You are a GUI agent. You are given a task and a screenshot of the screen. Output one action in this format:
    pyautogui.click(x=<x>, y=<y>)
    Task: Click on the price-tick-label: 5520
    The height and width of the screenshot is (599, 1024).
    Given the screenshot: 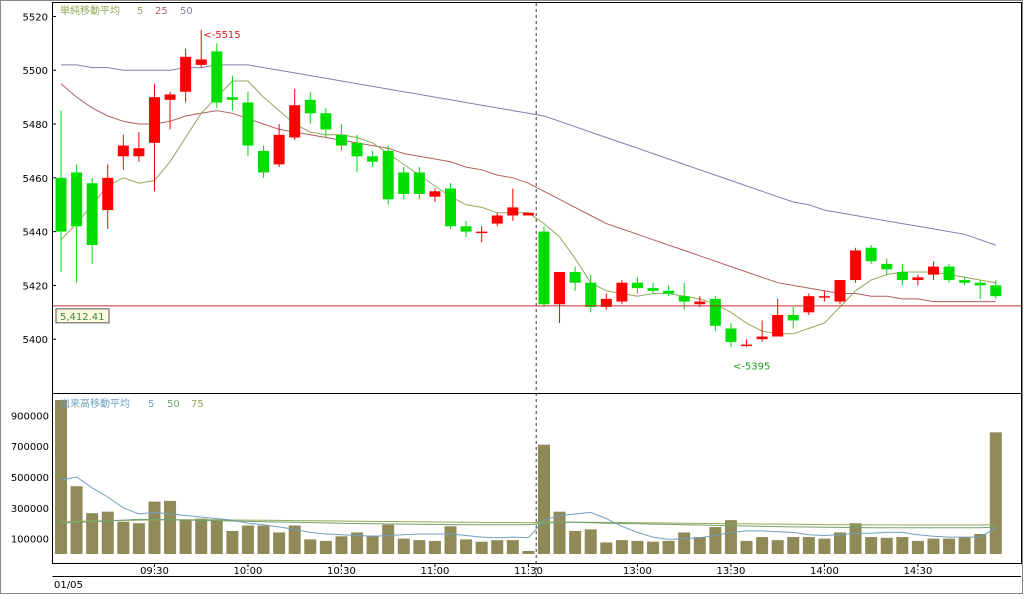 What is the action you would take?
    pyautogui.click(x=35, y=17)
    